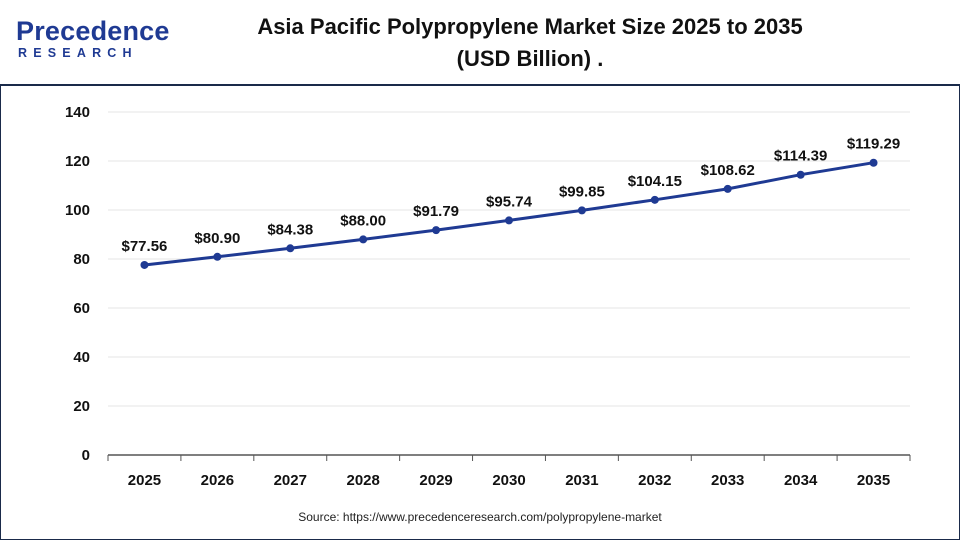 The height and width of the screenshot is (540, 960). What do you see at coordinates (86, 455) in the screenshot?
I see `y-tick-label: 0` at bounding box center [86, 455].